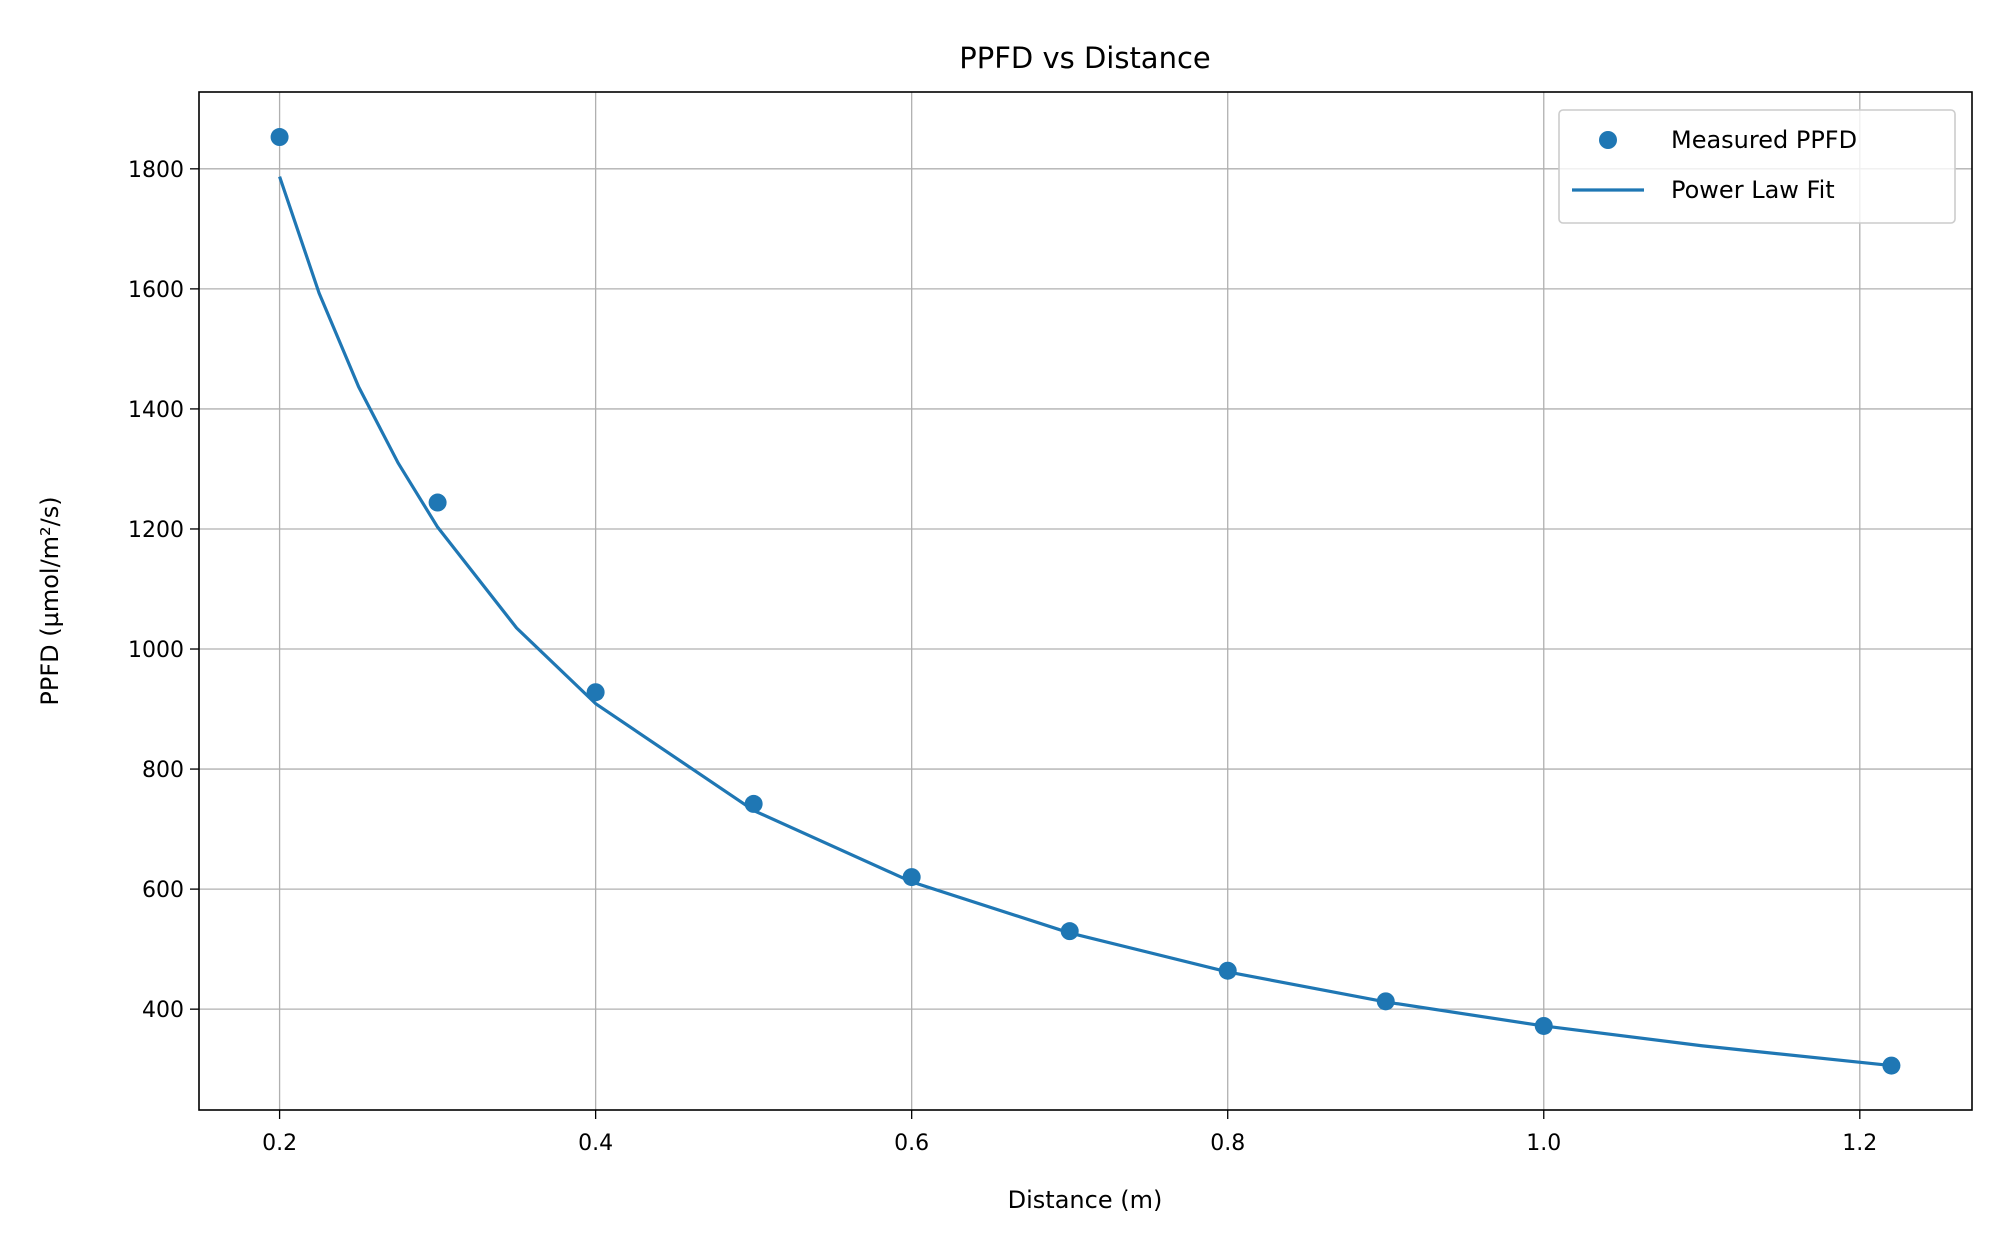 The width and height of the screenshot is (2000, 1254). What do you see at coordinates (1085, 1200) in the screenshot?
I see `x-axis-label: Distance (m)` at bounding box center [1085, 1200].